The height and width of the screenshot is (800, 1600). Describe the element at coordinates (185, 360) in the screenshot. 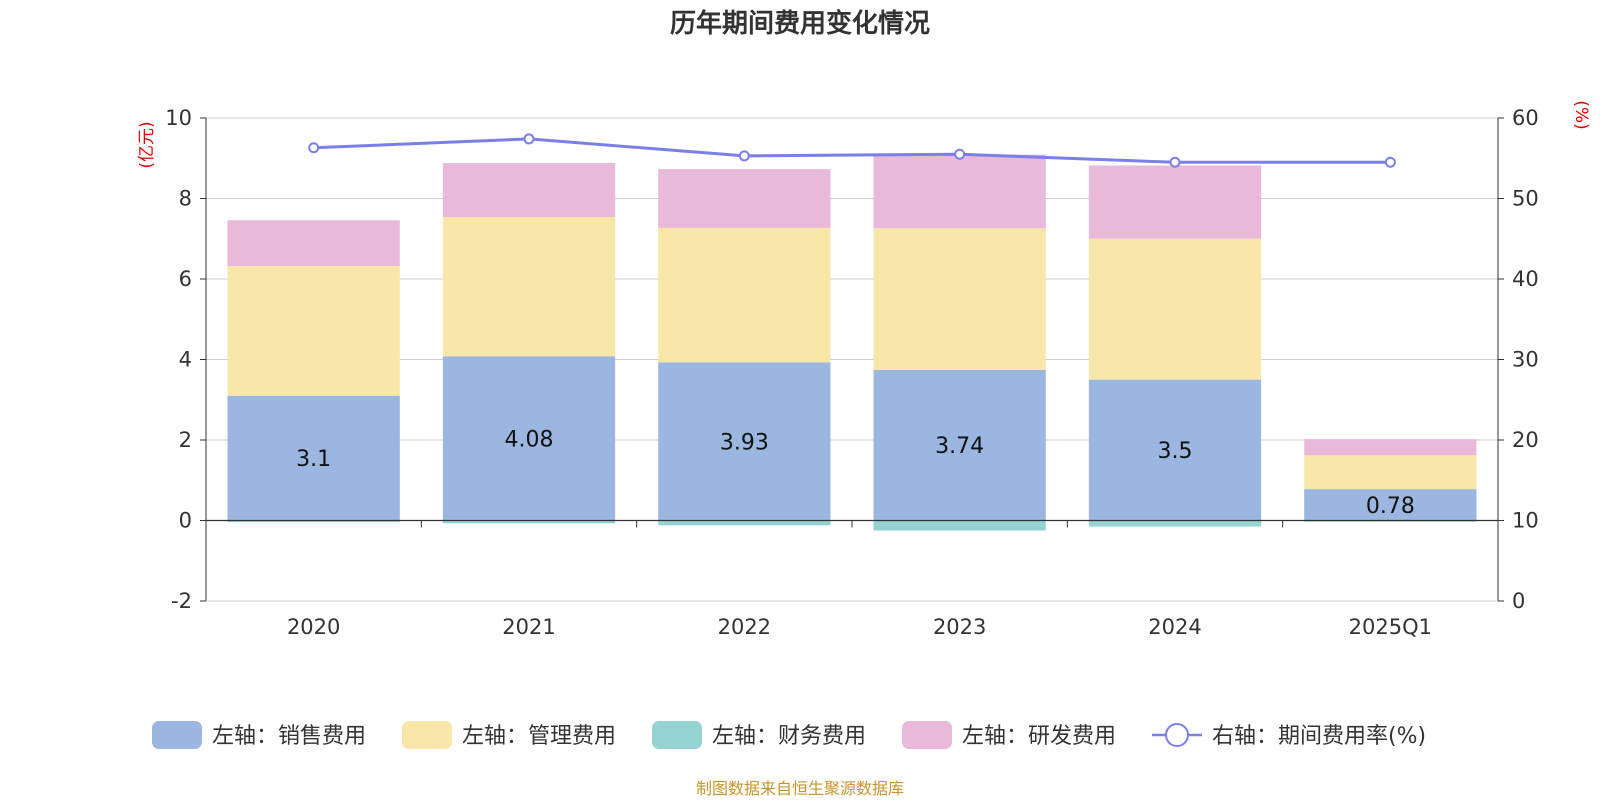

I see `left-axis-tick-label: 4` at that location.